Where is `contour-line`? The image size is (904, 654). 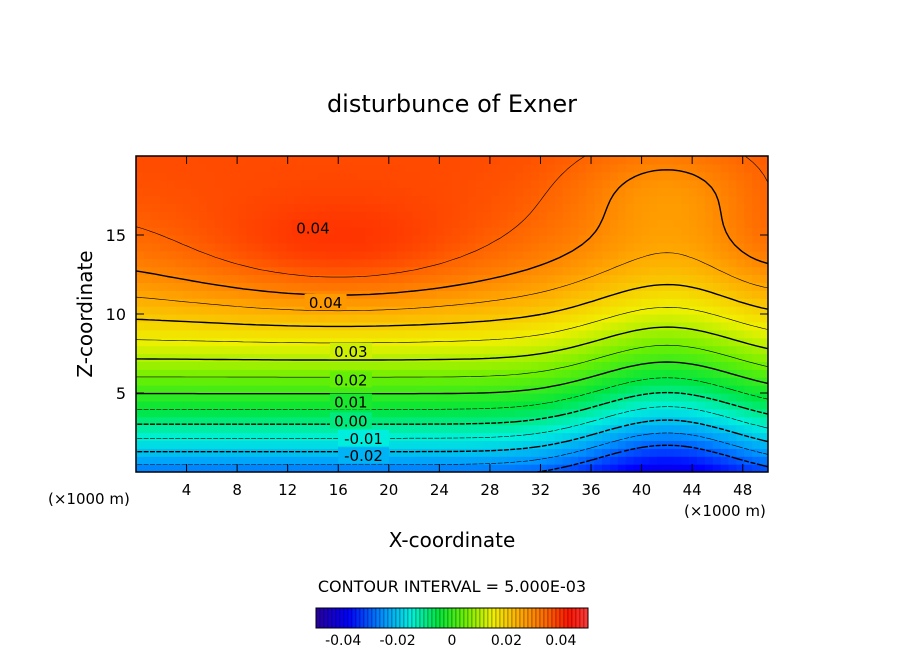
contour-line is located at coordinates (452, 343).